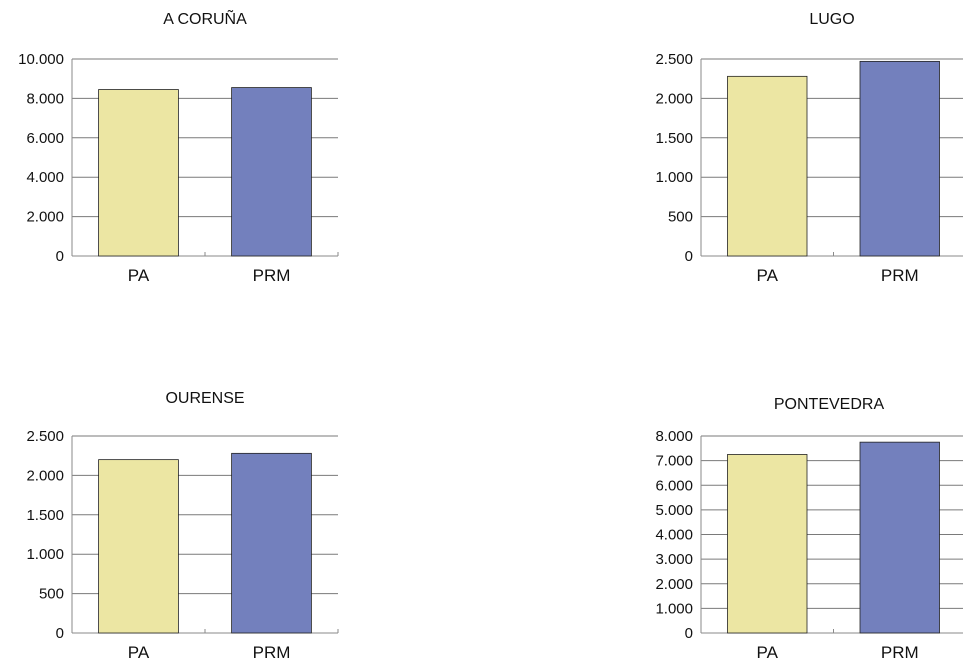  What do you see at coordinates (674, 510) in the screenshot?
I see `y-tick-label: 5.000` at bounding box center [674, 510].